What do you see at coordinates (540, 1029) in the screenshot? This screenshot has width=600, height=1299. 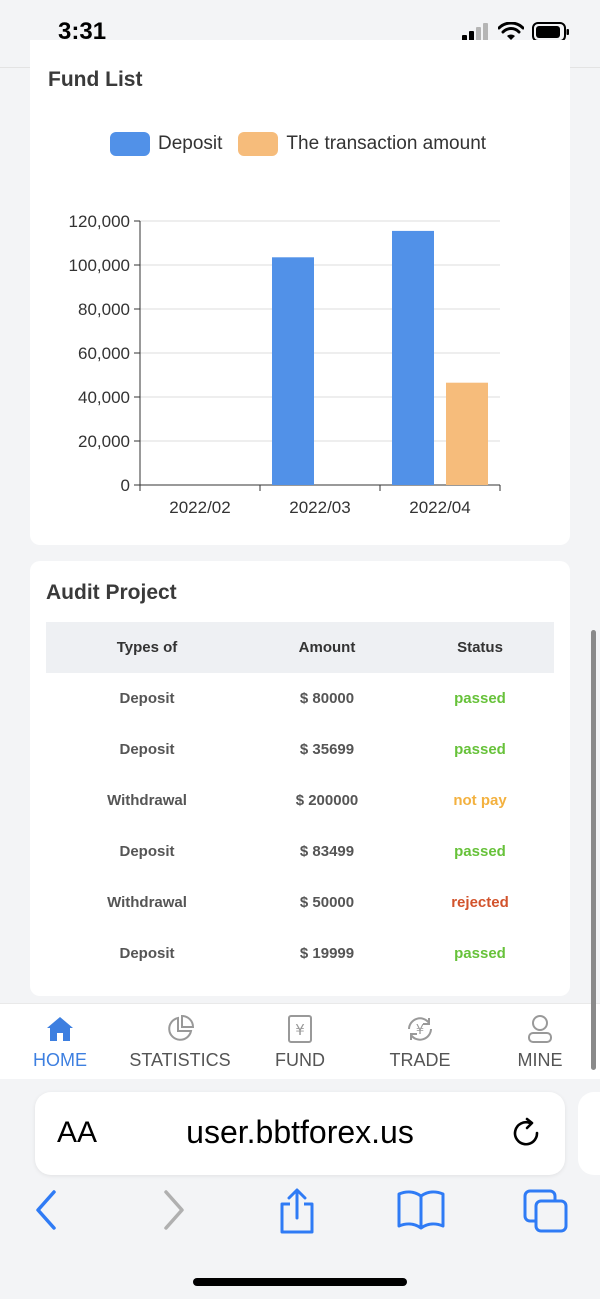 I see `user-icon` at bounding box center [540, 1029].